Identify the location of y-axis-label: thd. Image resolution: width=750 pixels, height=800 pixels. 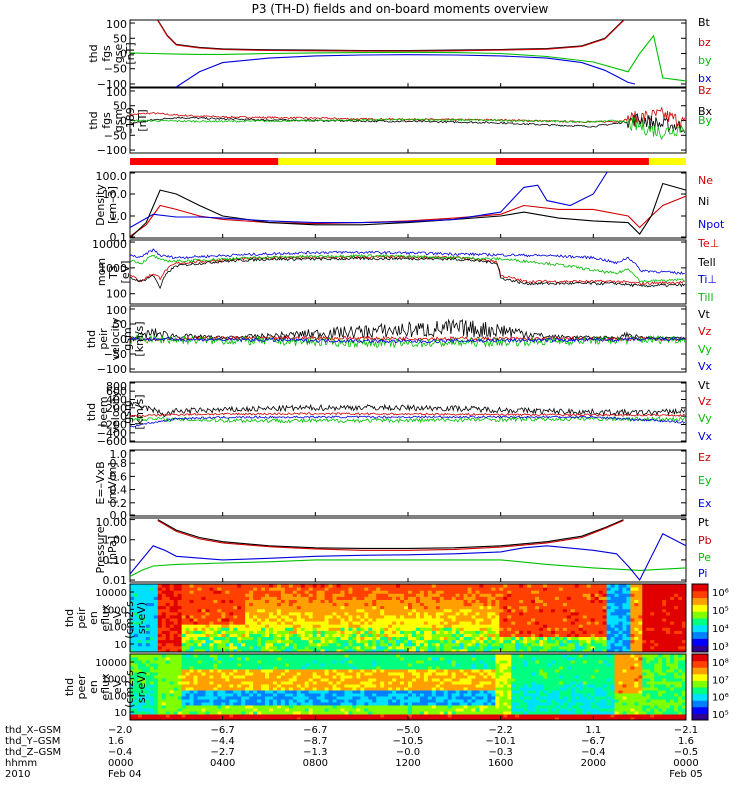
(93, 120).